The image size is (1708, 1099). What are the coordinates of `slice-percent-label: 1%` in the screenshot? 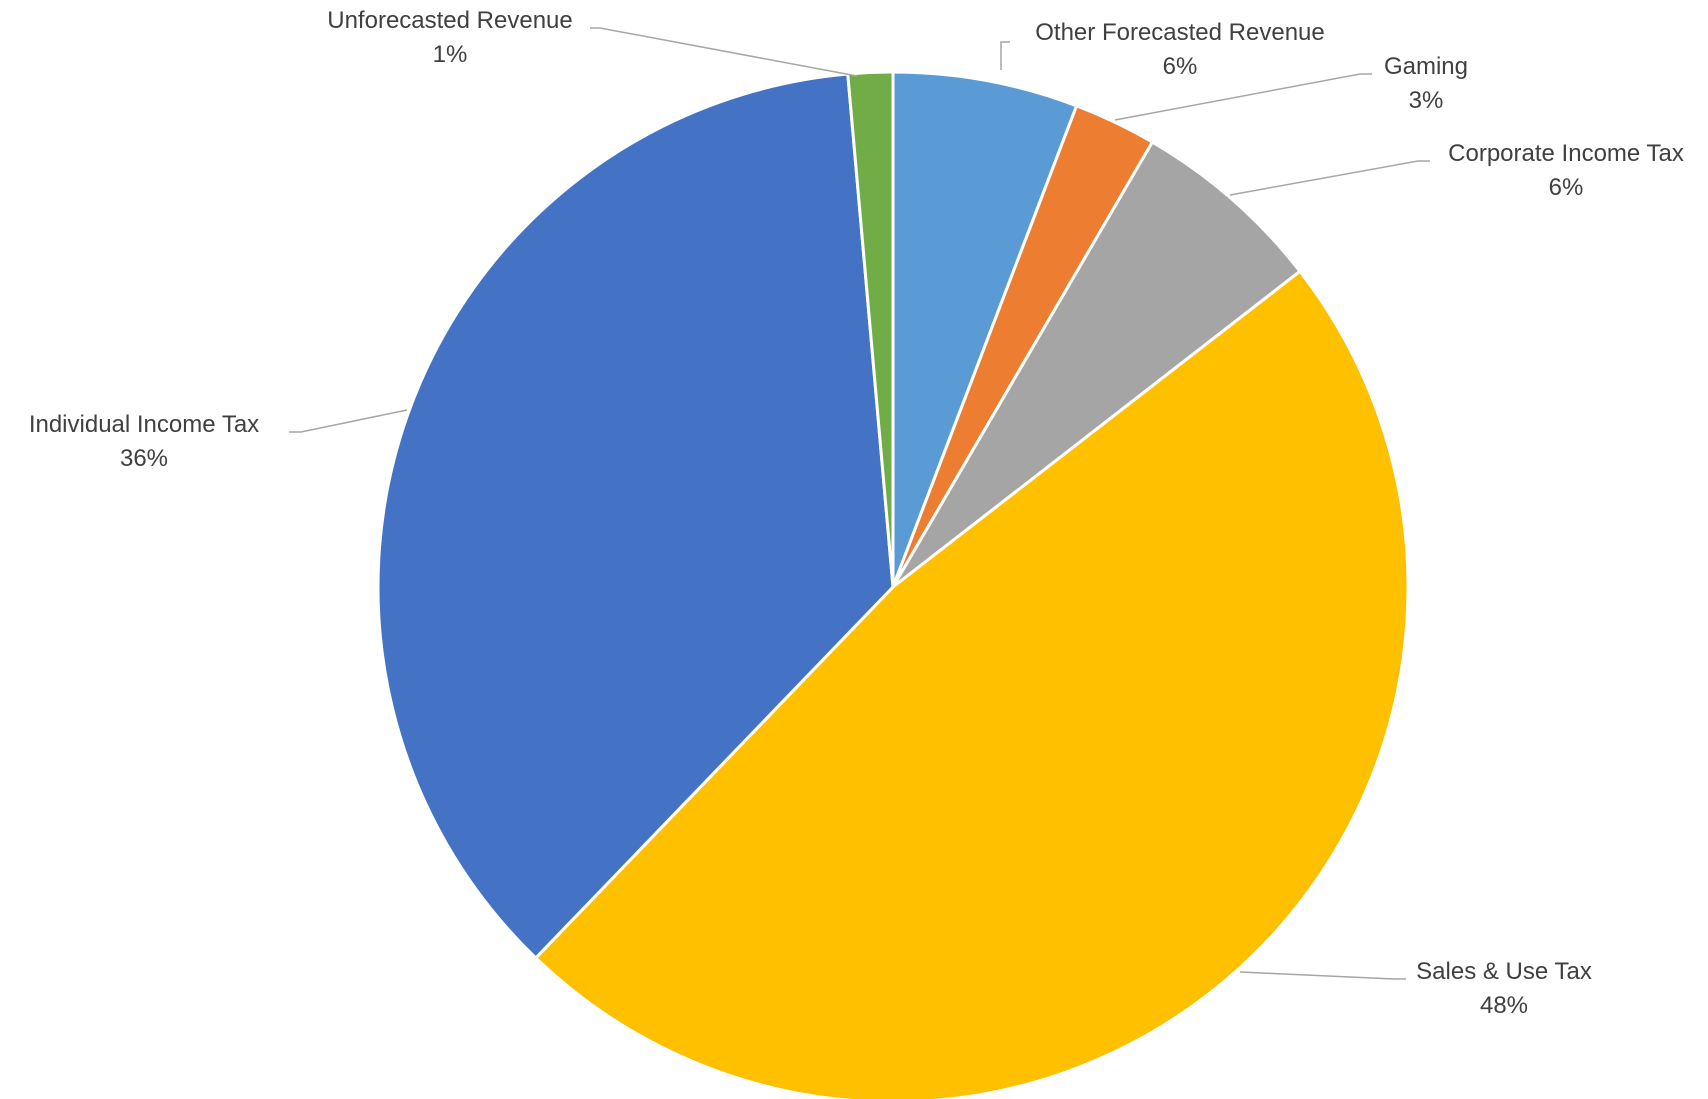 It's located at (450, 54).